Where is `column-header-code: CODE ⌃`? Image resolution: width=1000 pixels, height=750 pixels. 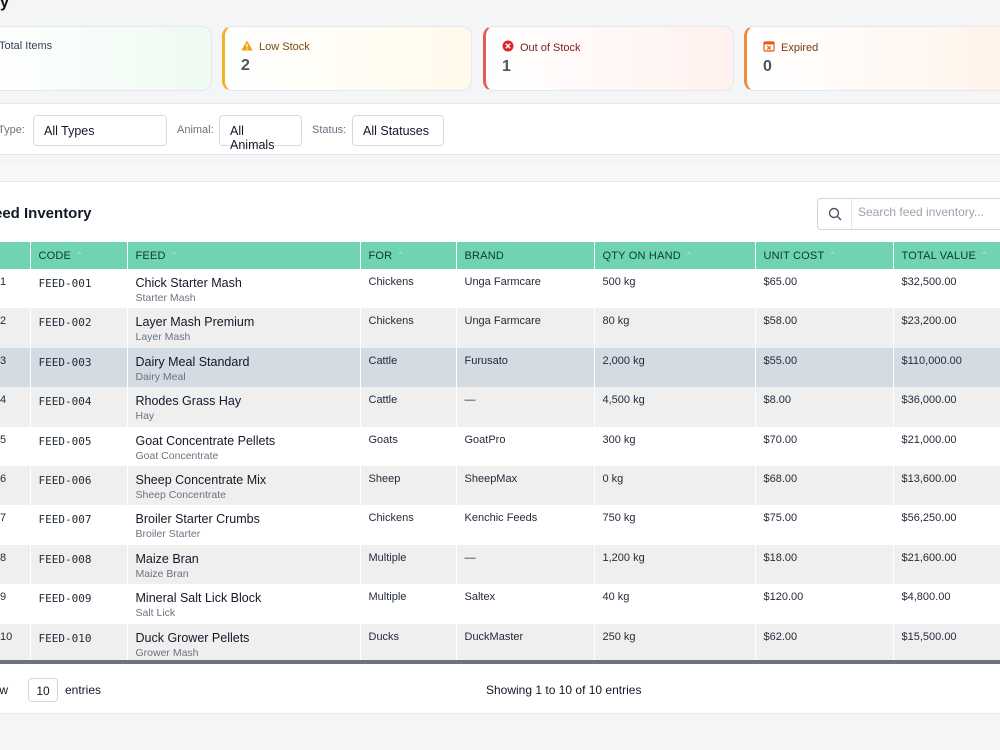
column-header-code: CODE ⌃ is located at coordinates (79, 255).